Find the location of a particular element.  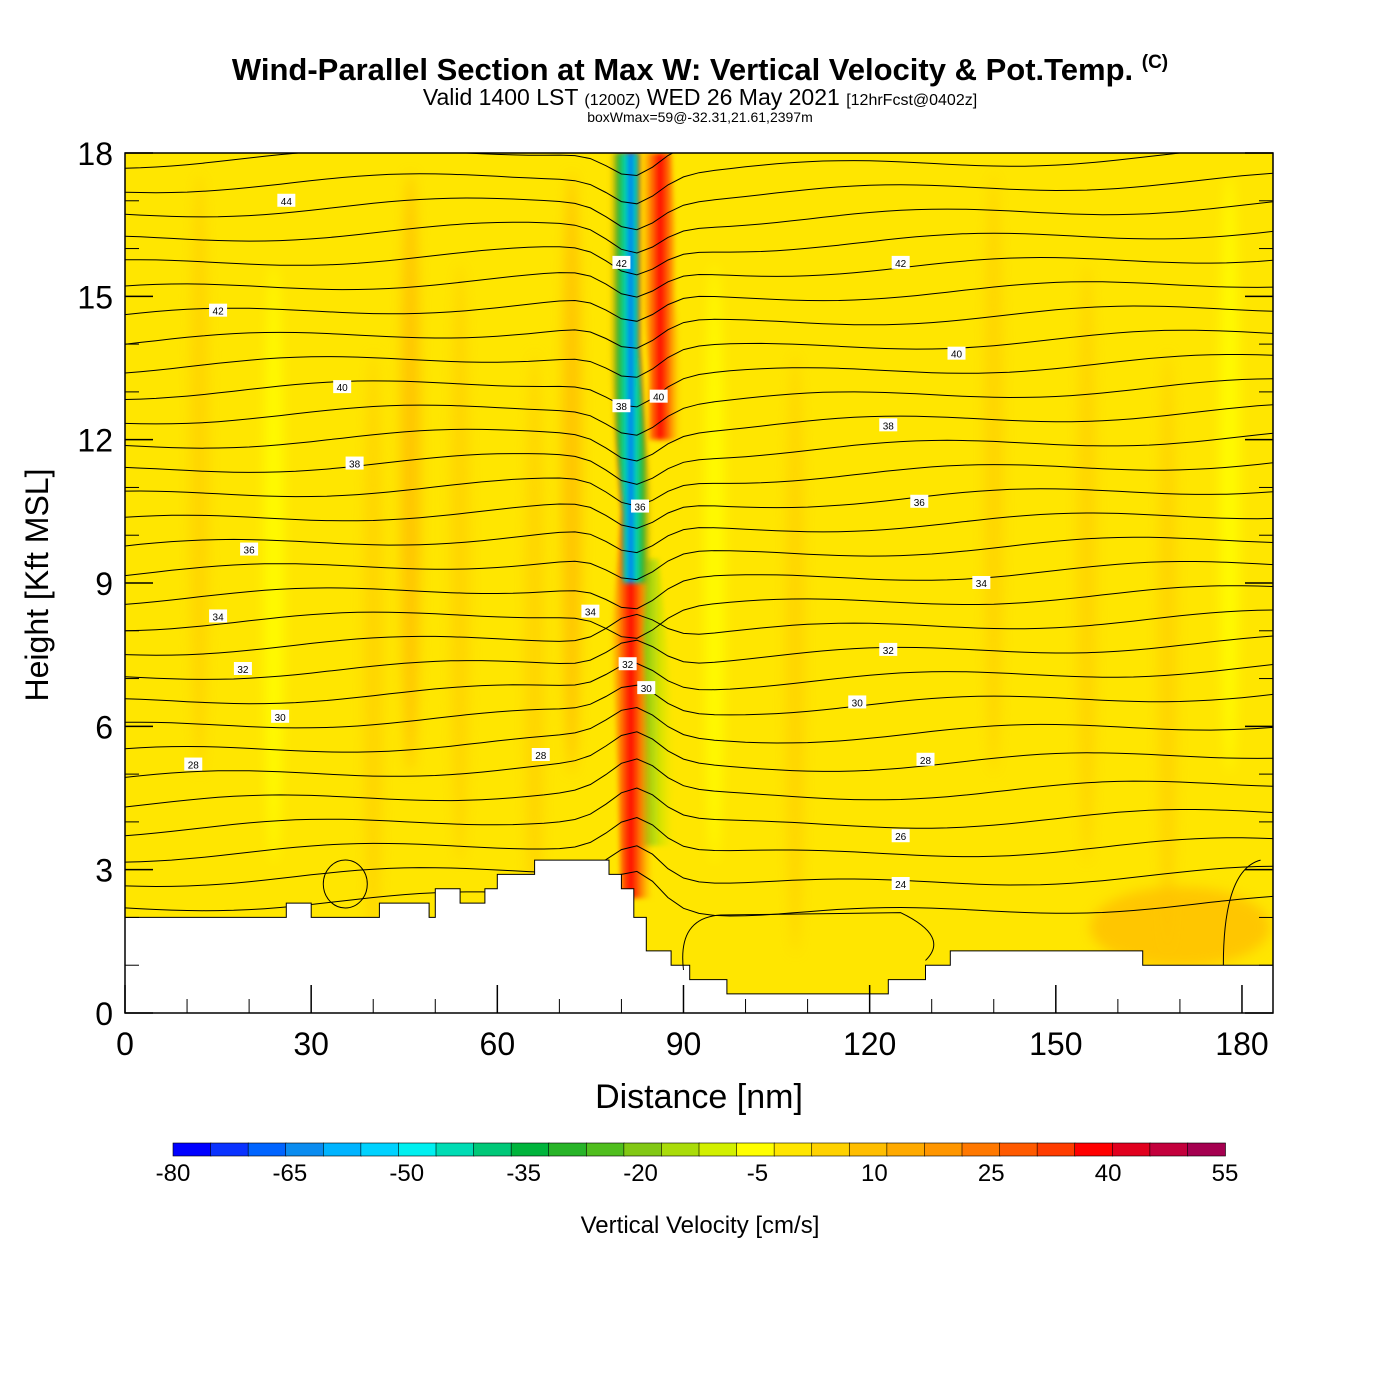

colorbar-label: Vertical Velocity [cm/s] is located at coordinates (700, 1225).